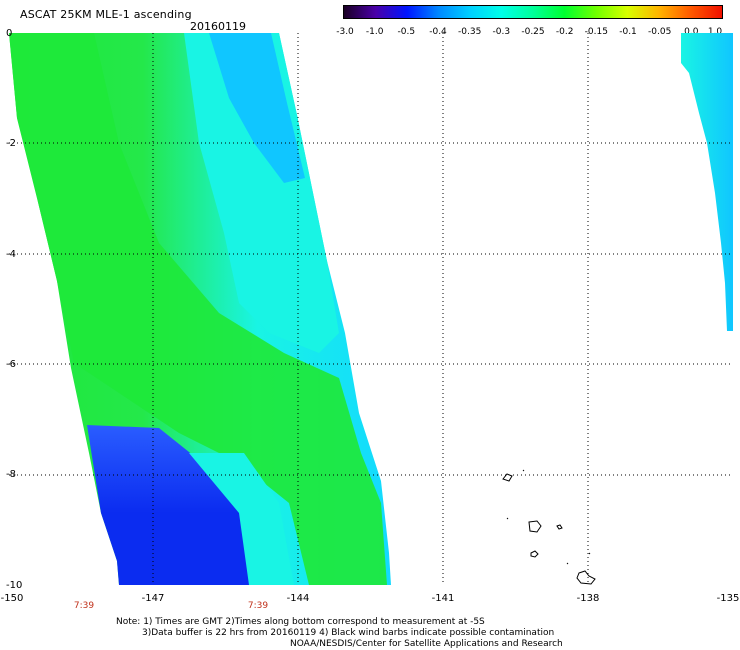 The height and width of the screenshot is (650, 740). Describe the element at coordinates (715, 32) in the screenshot. I see `color-scale-tick: 1.0` at that location.